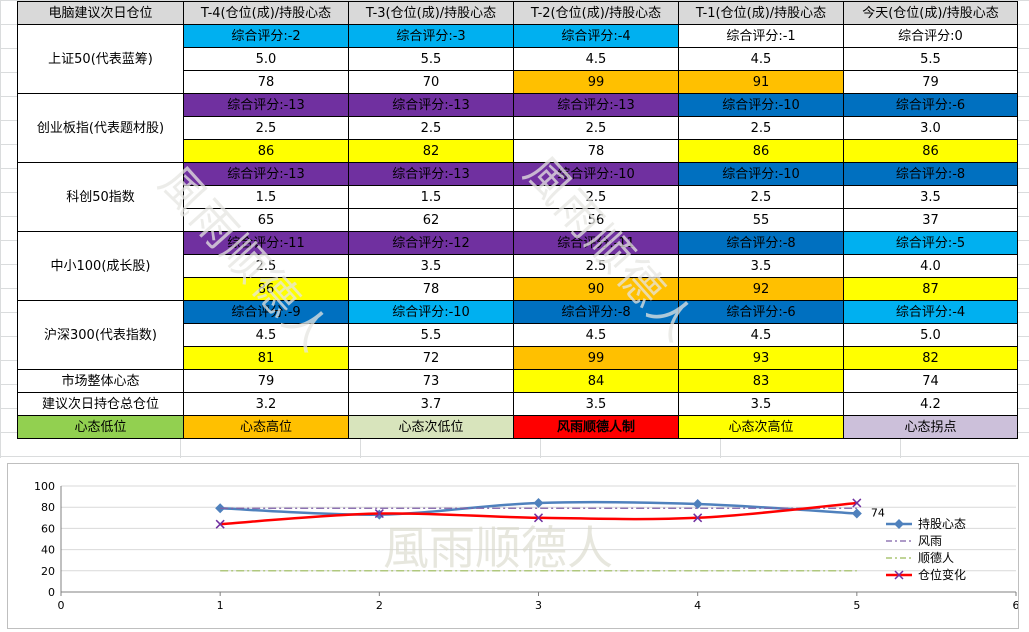 The height and width of the screenshot is (632, 1029). Describe the element at coordinates (431, 13) in the screenshot. I see `header-cell: T-3(仓位(成)/持股心态` at that location.